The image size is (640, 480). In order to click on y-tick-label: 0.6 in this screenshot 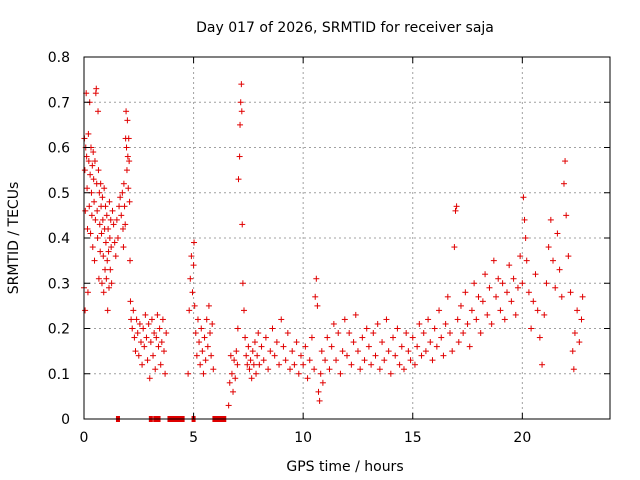, I will do `click(59, 149)`.